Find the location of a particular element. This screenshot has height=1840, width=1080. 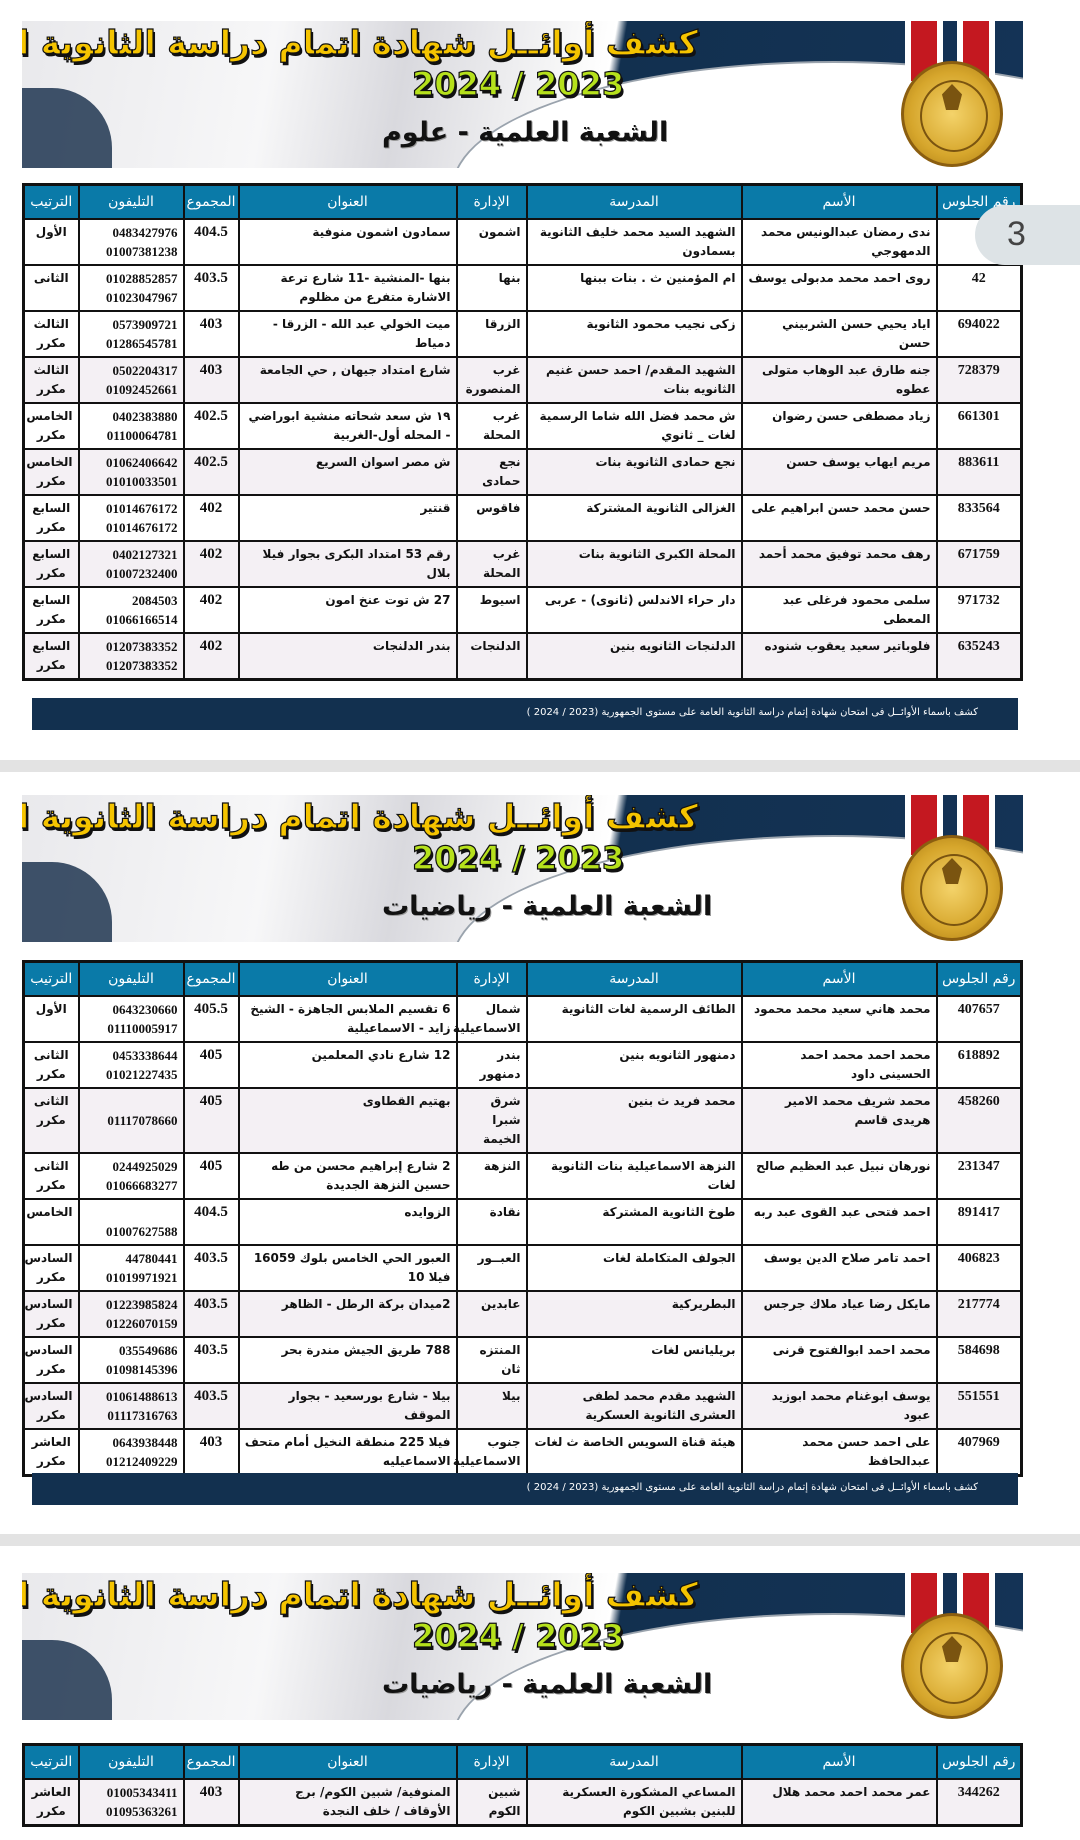

page-separator is located at coordinates (540, 1540).